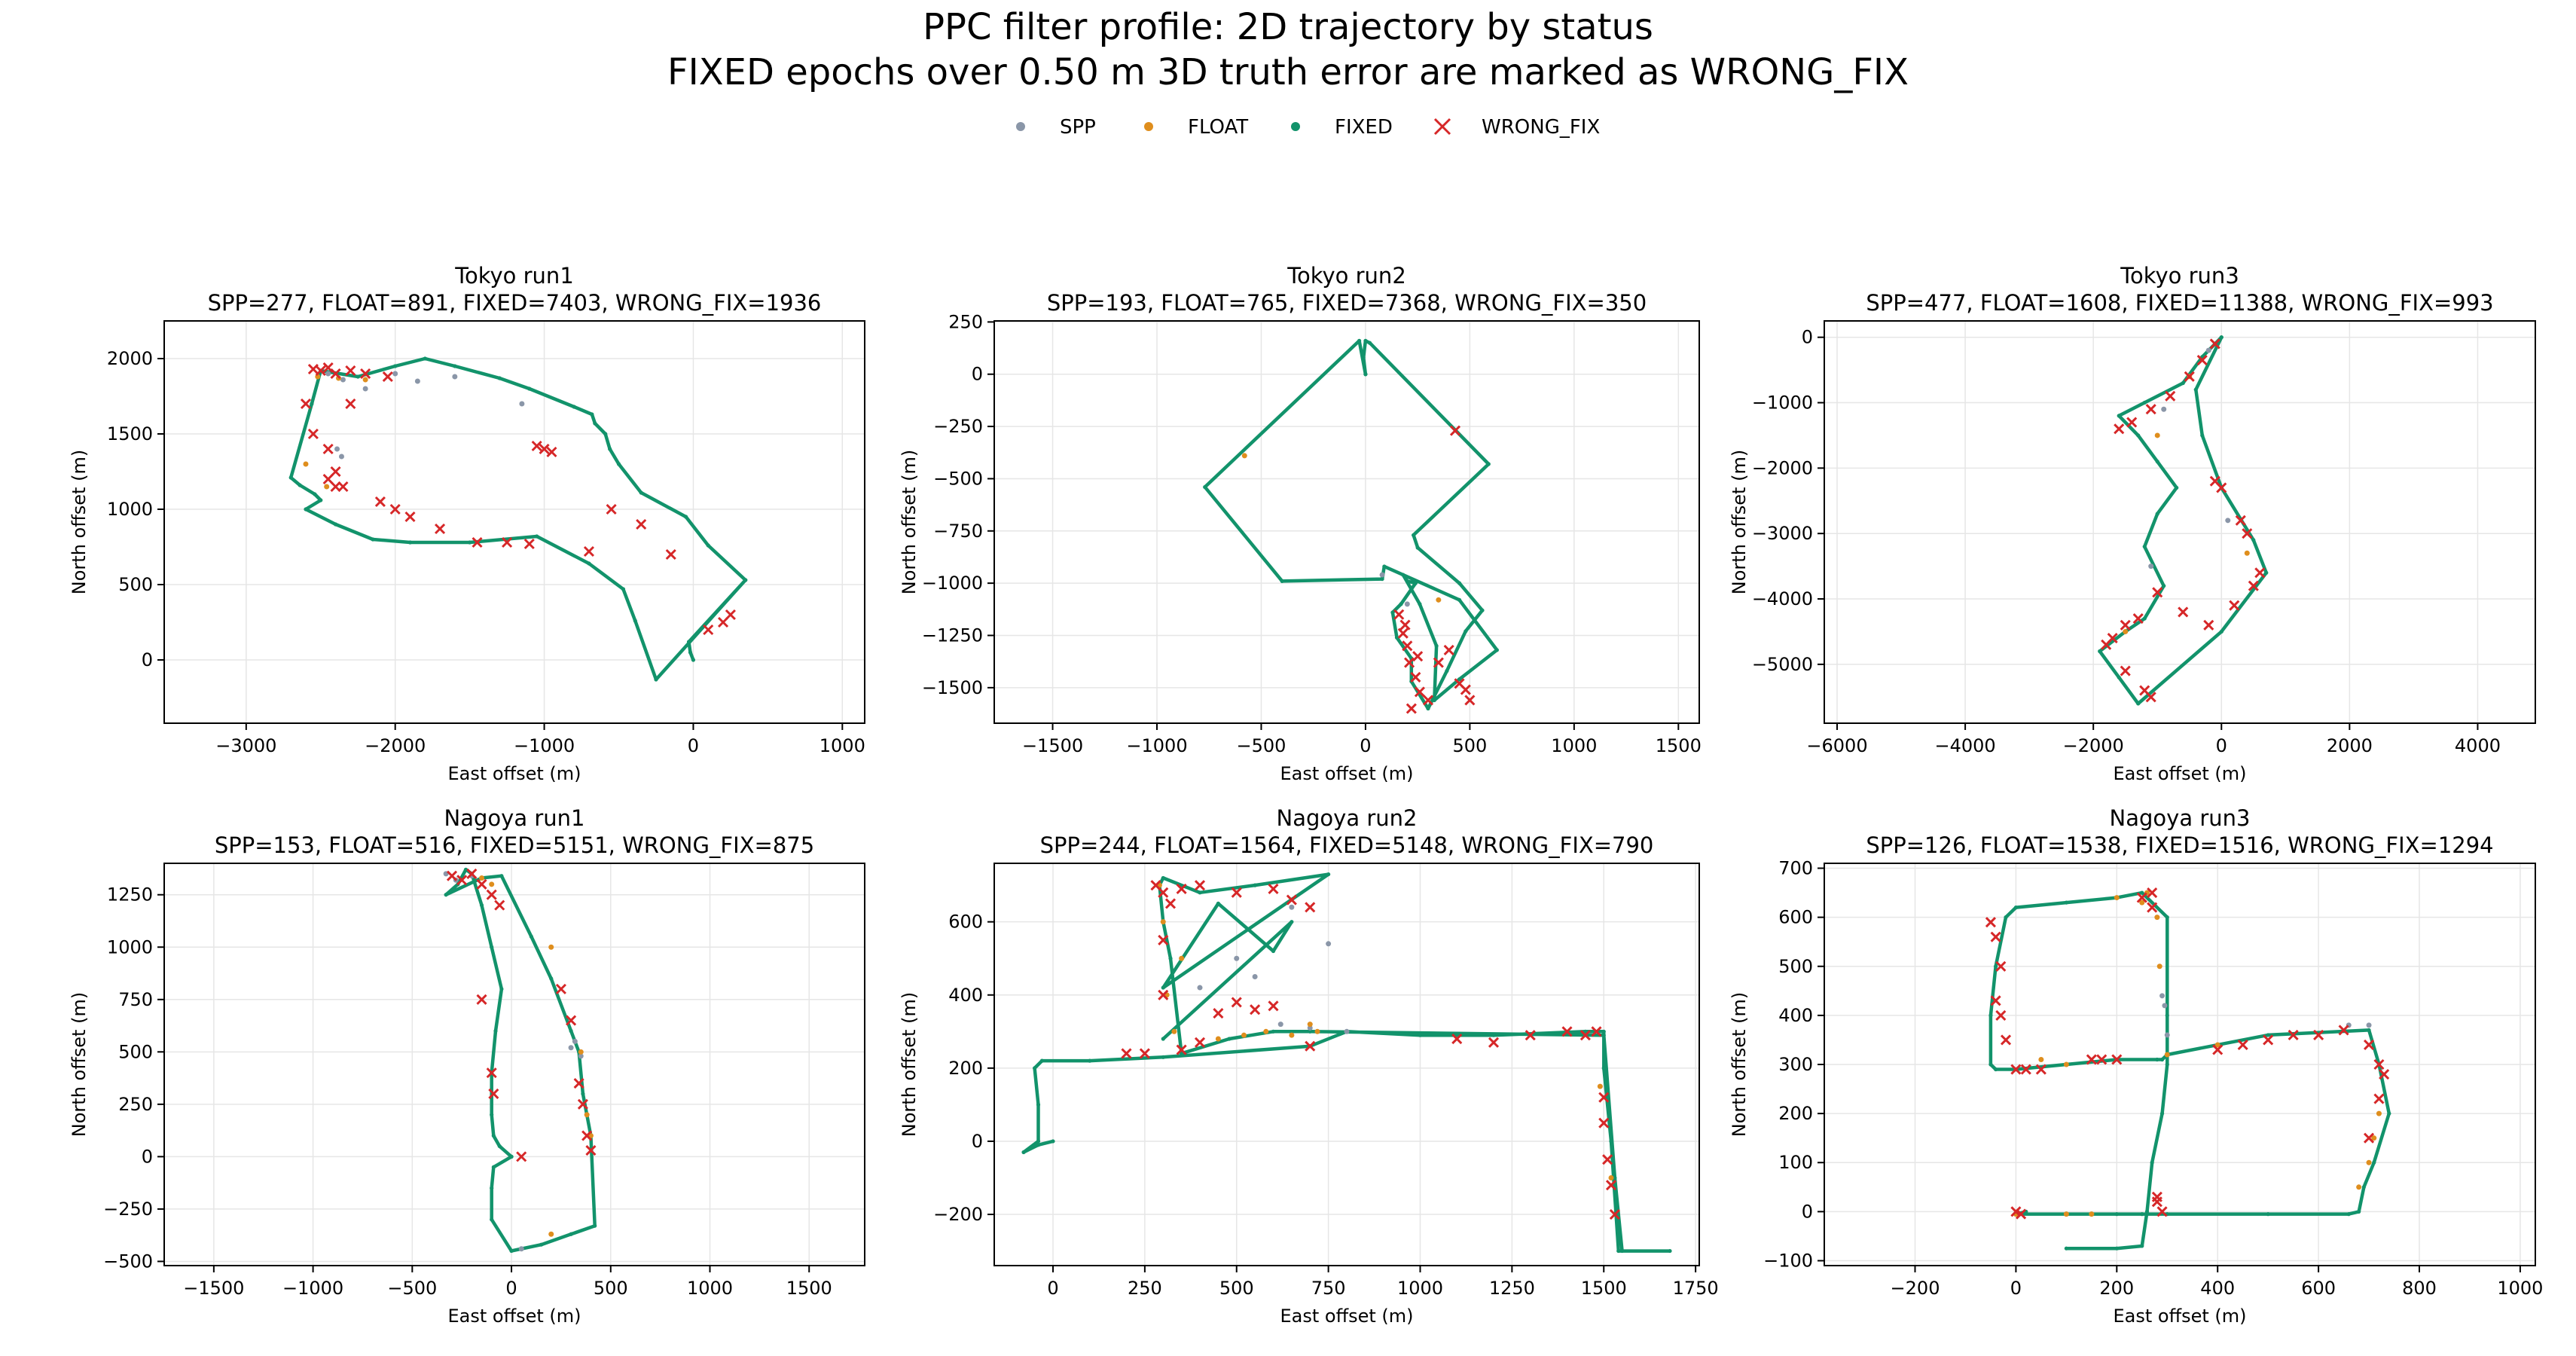 The width and height of the screenshot is (2576, 1356). I want to click on x-axis-label: East offset (m), so click(2180, 773).